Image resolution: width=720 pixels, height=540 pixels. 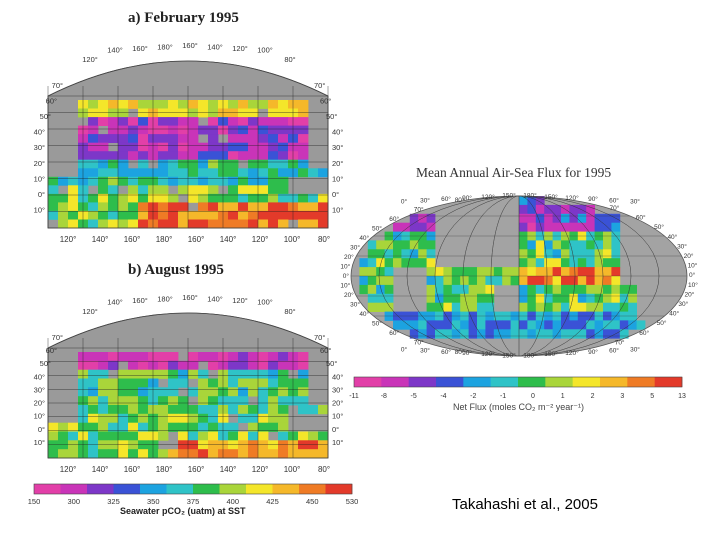 What do you see at coordinates (672, 237) in the screenshot?
I see `flux-map-right-lat-label: 40°` at bounding box center [672, 237].